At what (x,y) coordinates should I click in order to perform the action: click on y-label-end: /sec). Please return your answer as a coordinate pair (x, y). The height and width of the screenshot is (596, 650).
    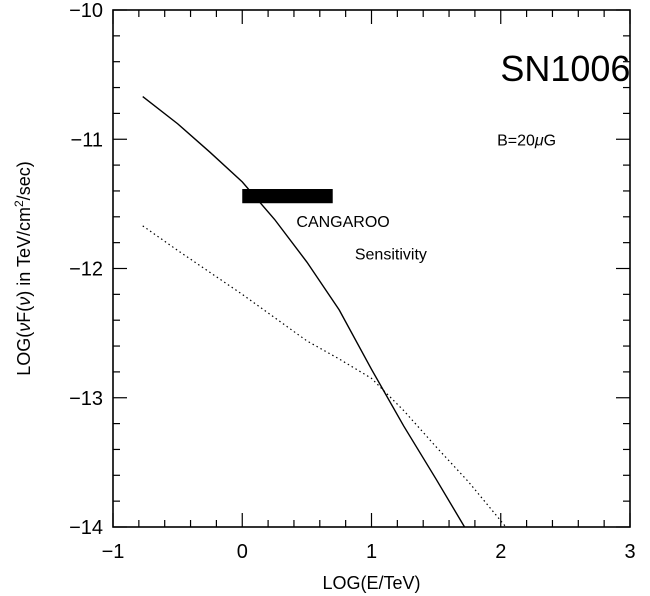
    Looking at the image, I should click on (24, 180).